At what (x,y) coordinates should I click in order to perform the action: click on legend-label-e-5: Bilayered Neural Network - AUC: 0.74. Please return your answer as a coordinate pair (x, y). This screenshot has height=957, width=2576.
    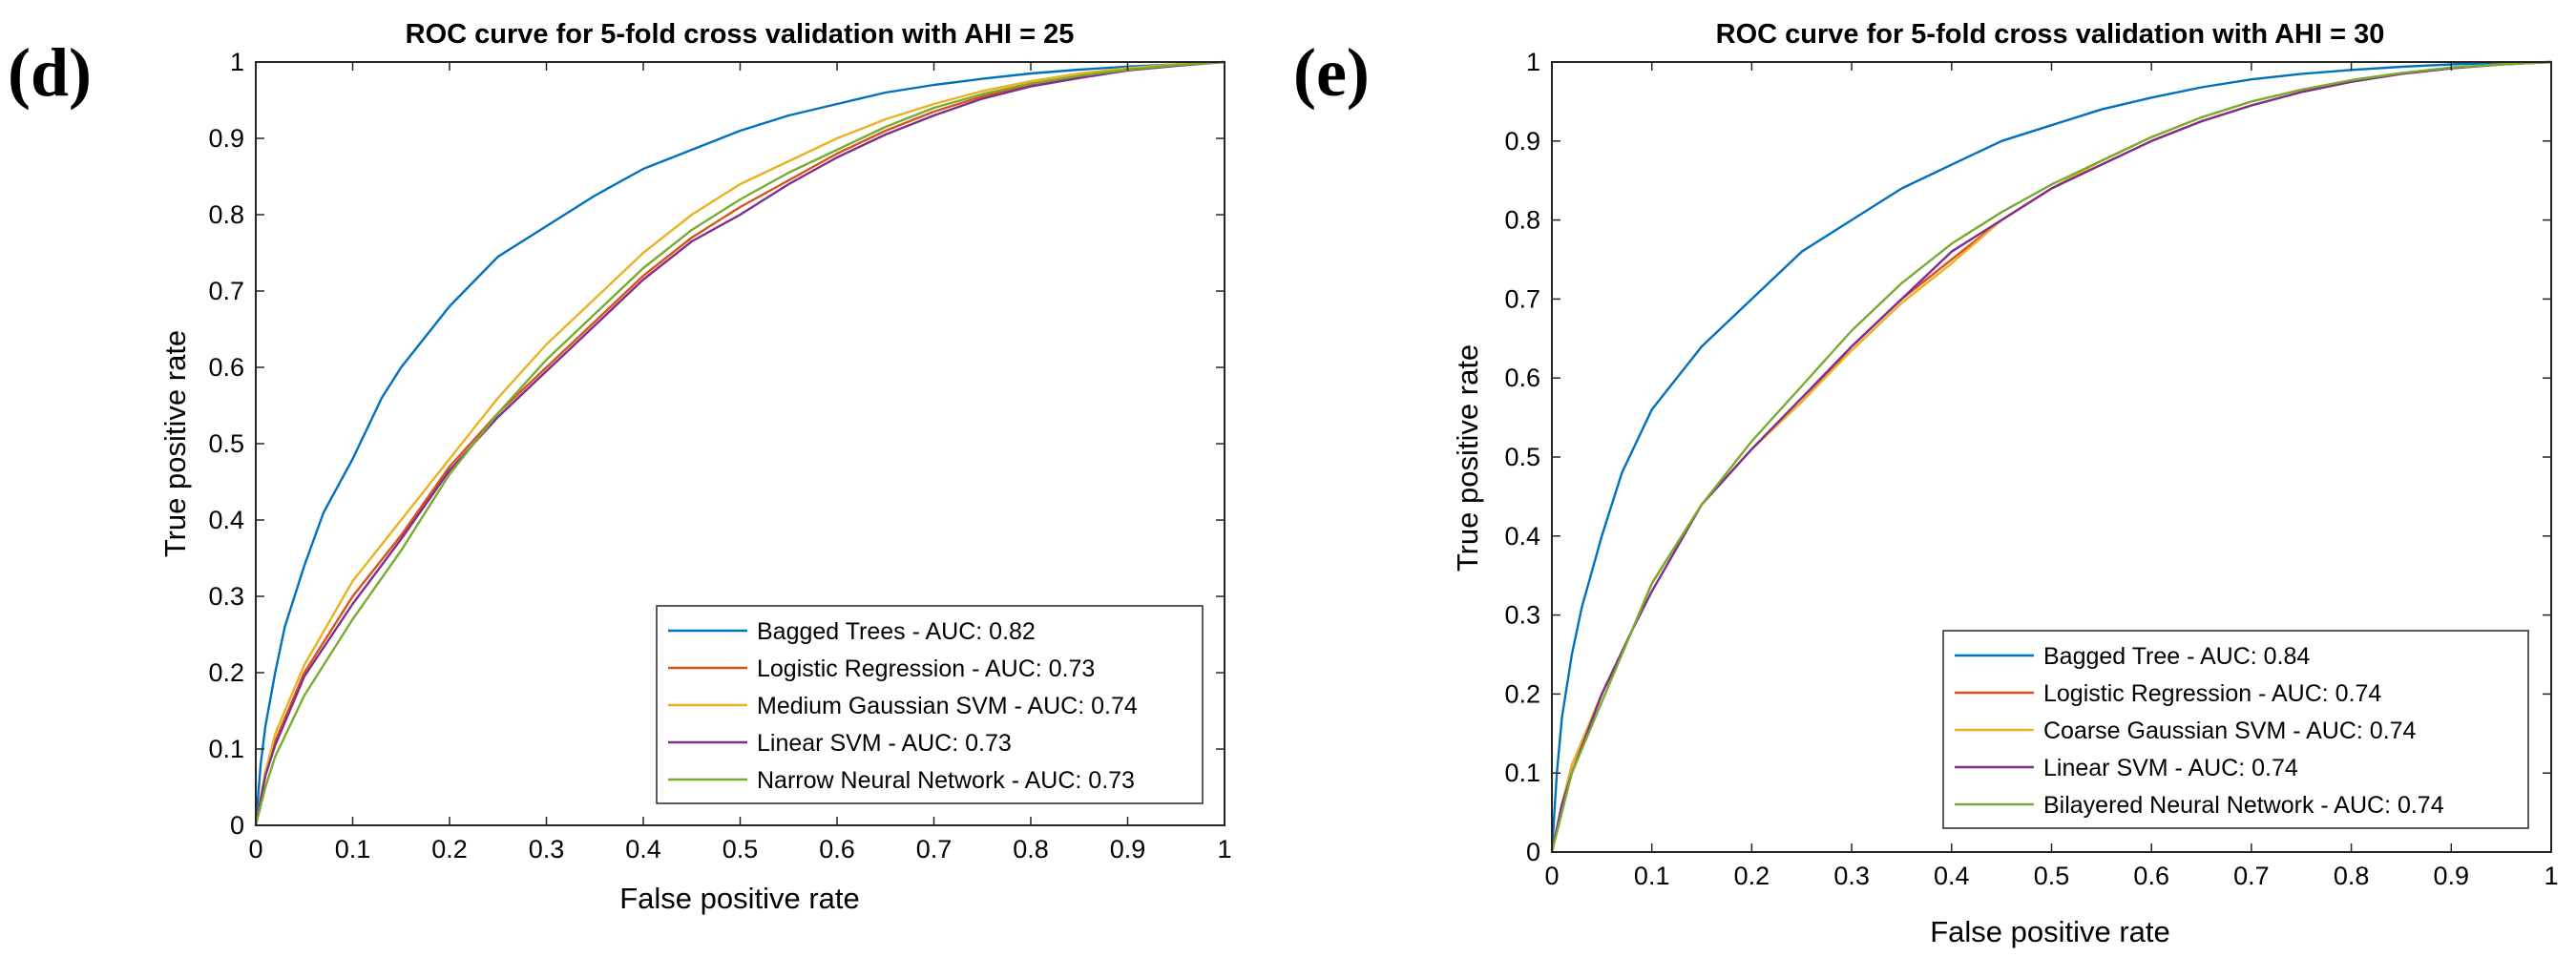
    Looking at the image, I should click on (2243, 806).